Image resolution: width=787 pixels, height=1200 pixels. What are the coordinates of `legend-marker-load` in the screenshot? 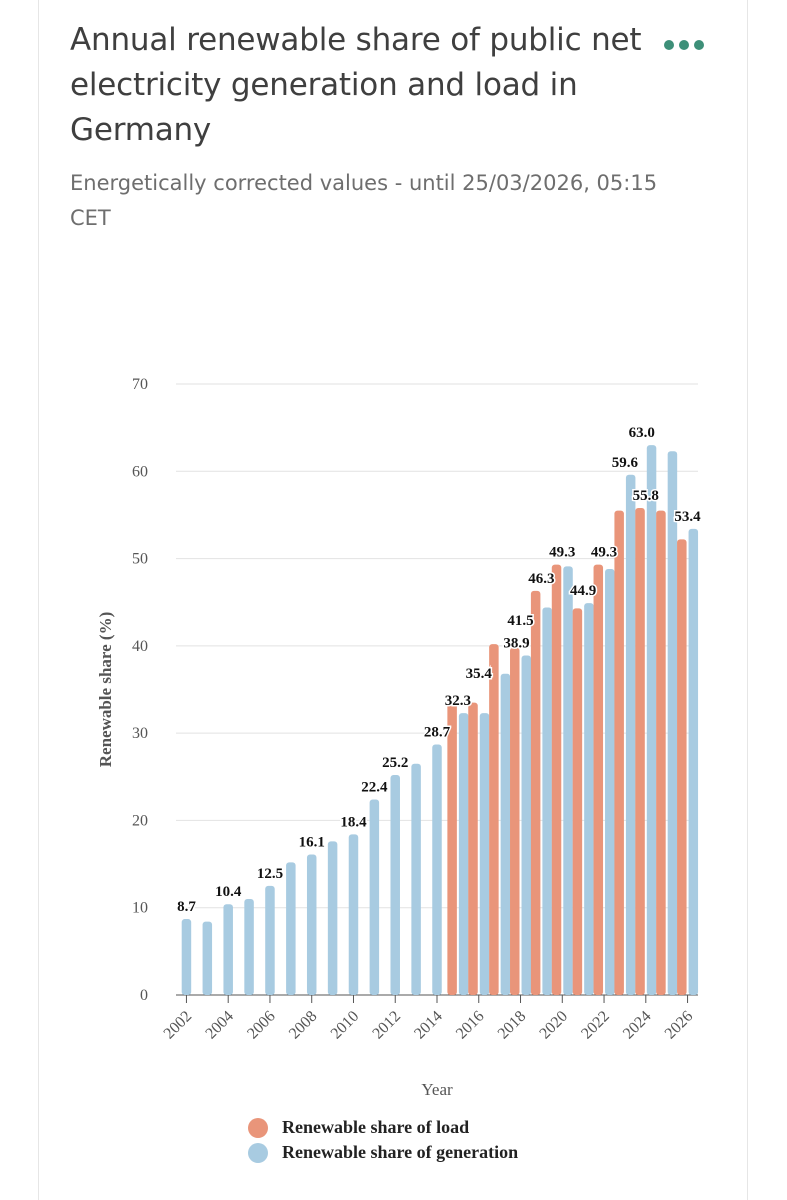 It's located at (258, 1127).